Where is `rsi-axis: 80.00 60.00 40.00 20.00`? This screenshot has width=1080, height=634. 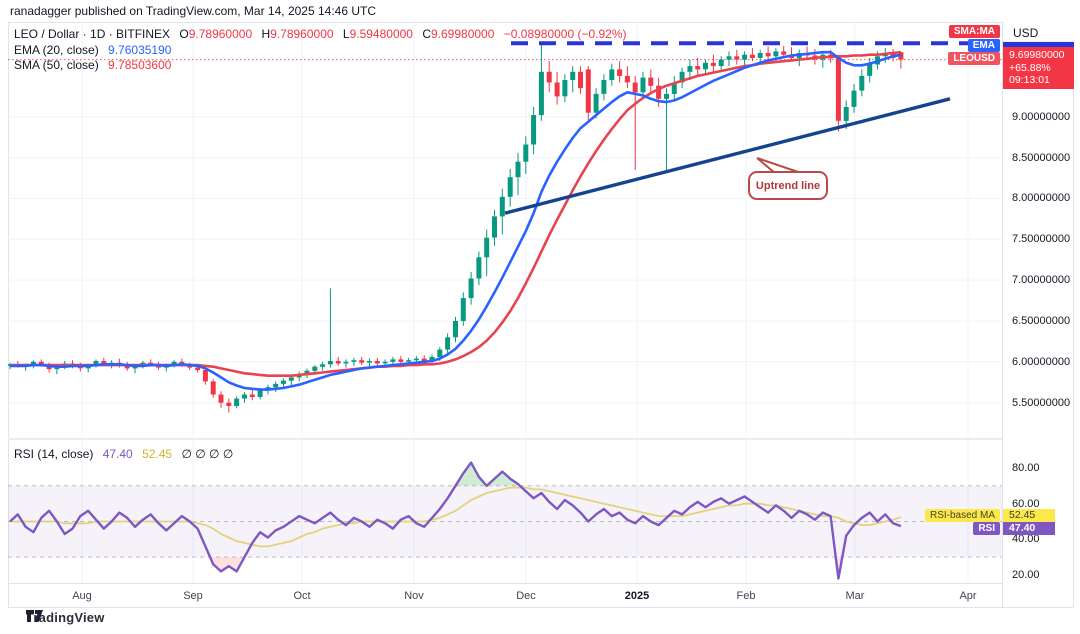
rsi-axis: 80.00 60.00 40.00 20.00 is located at coordinates (1038, 511).